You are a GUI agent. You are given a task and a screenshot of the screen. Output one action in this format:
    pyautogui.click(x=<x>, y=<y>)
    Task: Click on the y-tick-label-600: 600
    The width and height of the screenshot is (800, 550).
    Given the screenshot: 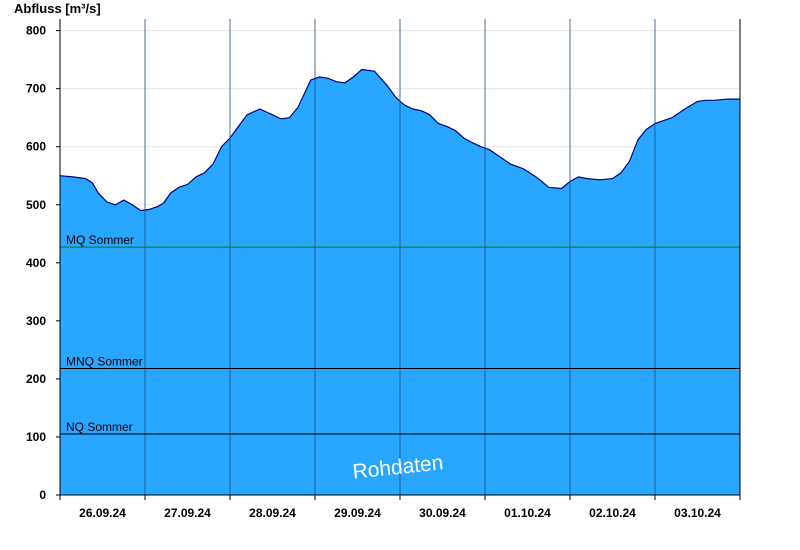 What is the action you would take?
    pyautogui.click(x=36, y=147)
    